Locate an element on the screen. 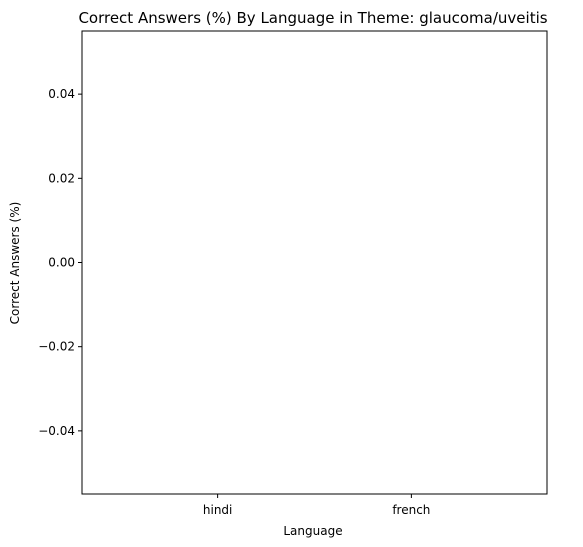  y-tick-label: 0.02 is located at coordinates (61, 178).